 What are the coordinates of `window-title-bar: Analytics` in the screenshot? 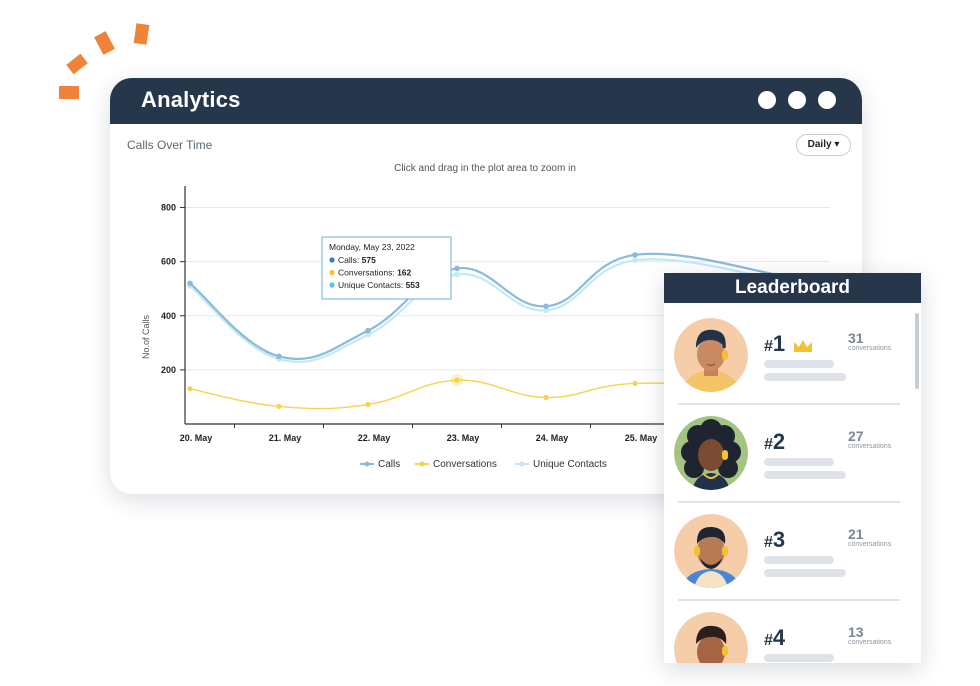 It's located at (486, 101).